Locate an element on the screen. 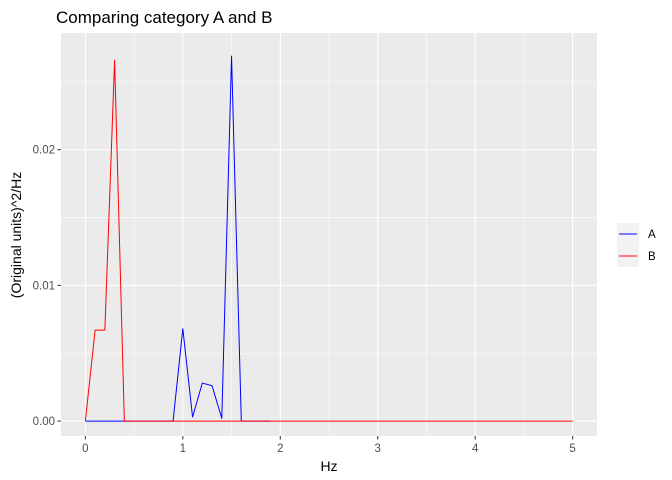  x-tick-label-1: 1 is located at coordinates (183, 449).